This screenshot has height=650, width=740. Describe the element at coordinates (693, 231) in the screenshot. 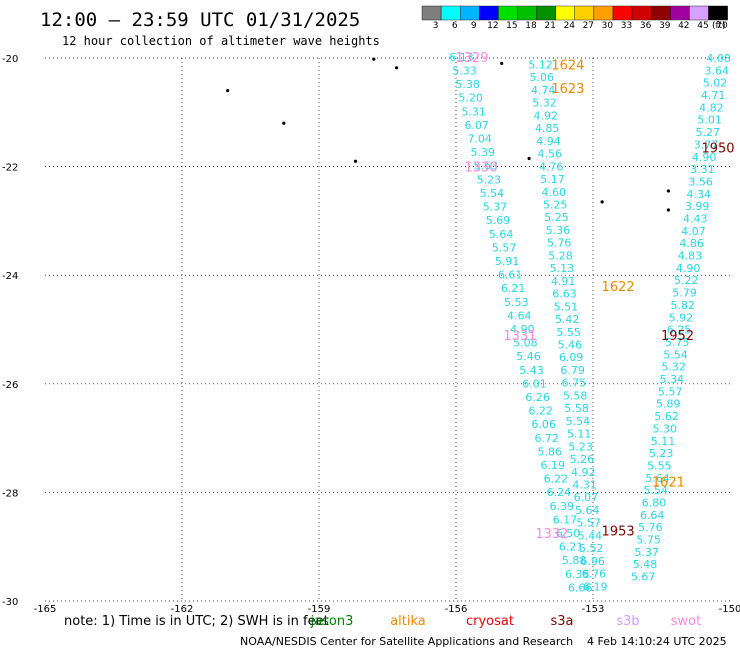

I see `wave-height-value: 4.07` at that location.